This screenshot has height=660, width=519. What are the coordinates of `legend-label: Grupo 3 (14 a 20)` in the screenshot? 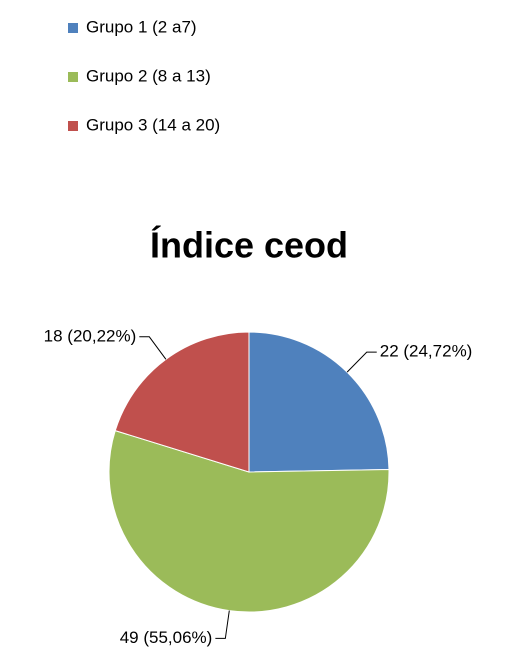 It's located at (153, 124).